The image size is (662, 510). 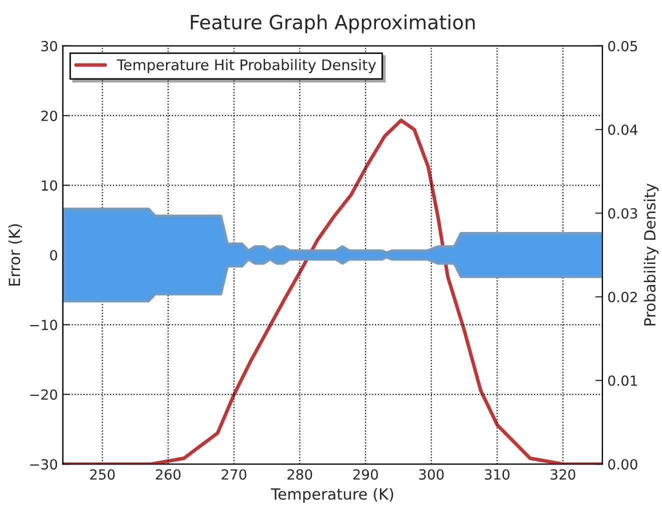 I want to click on y-axis-title: Error (K), so click(x=15, y=255).